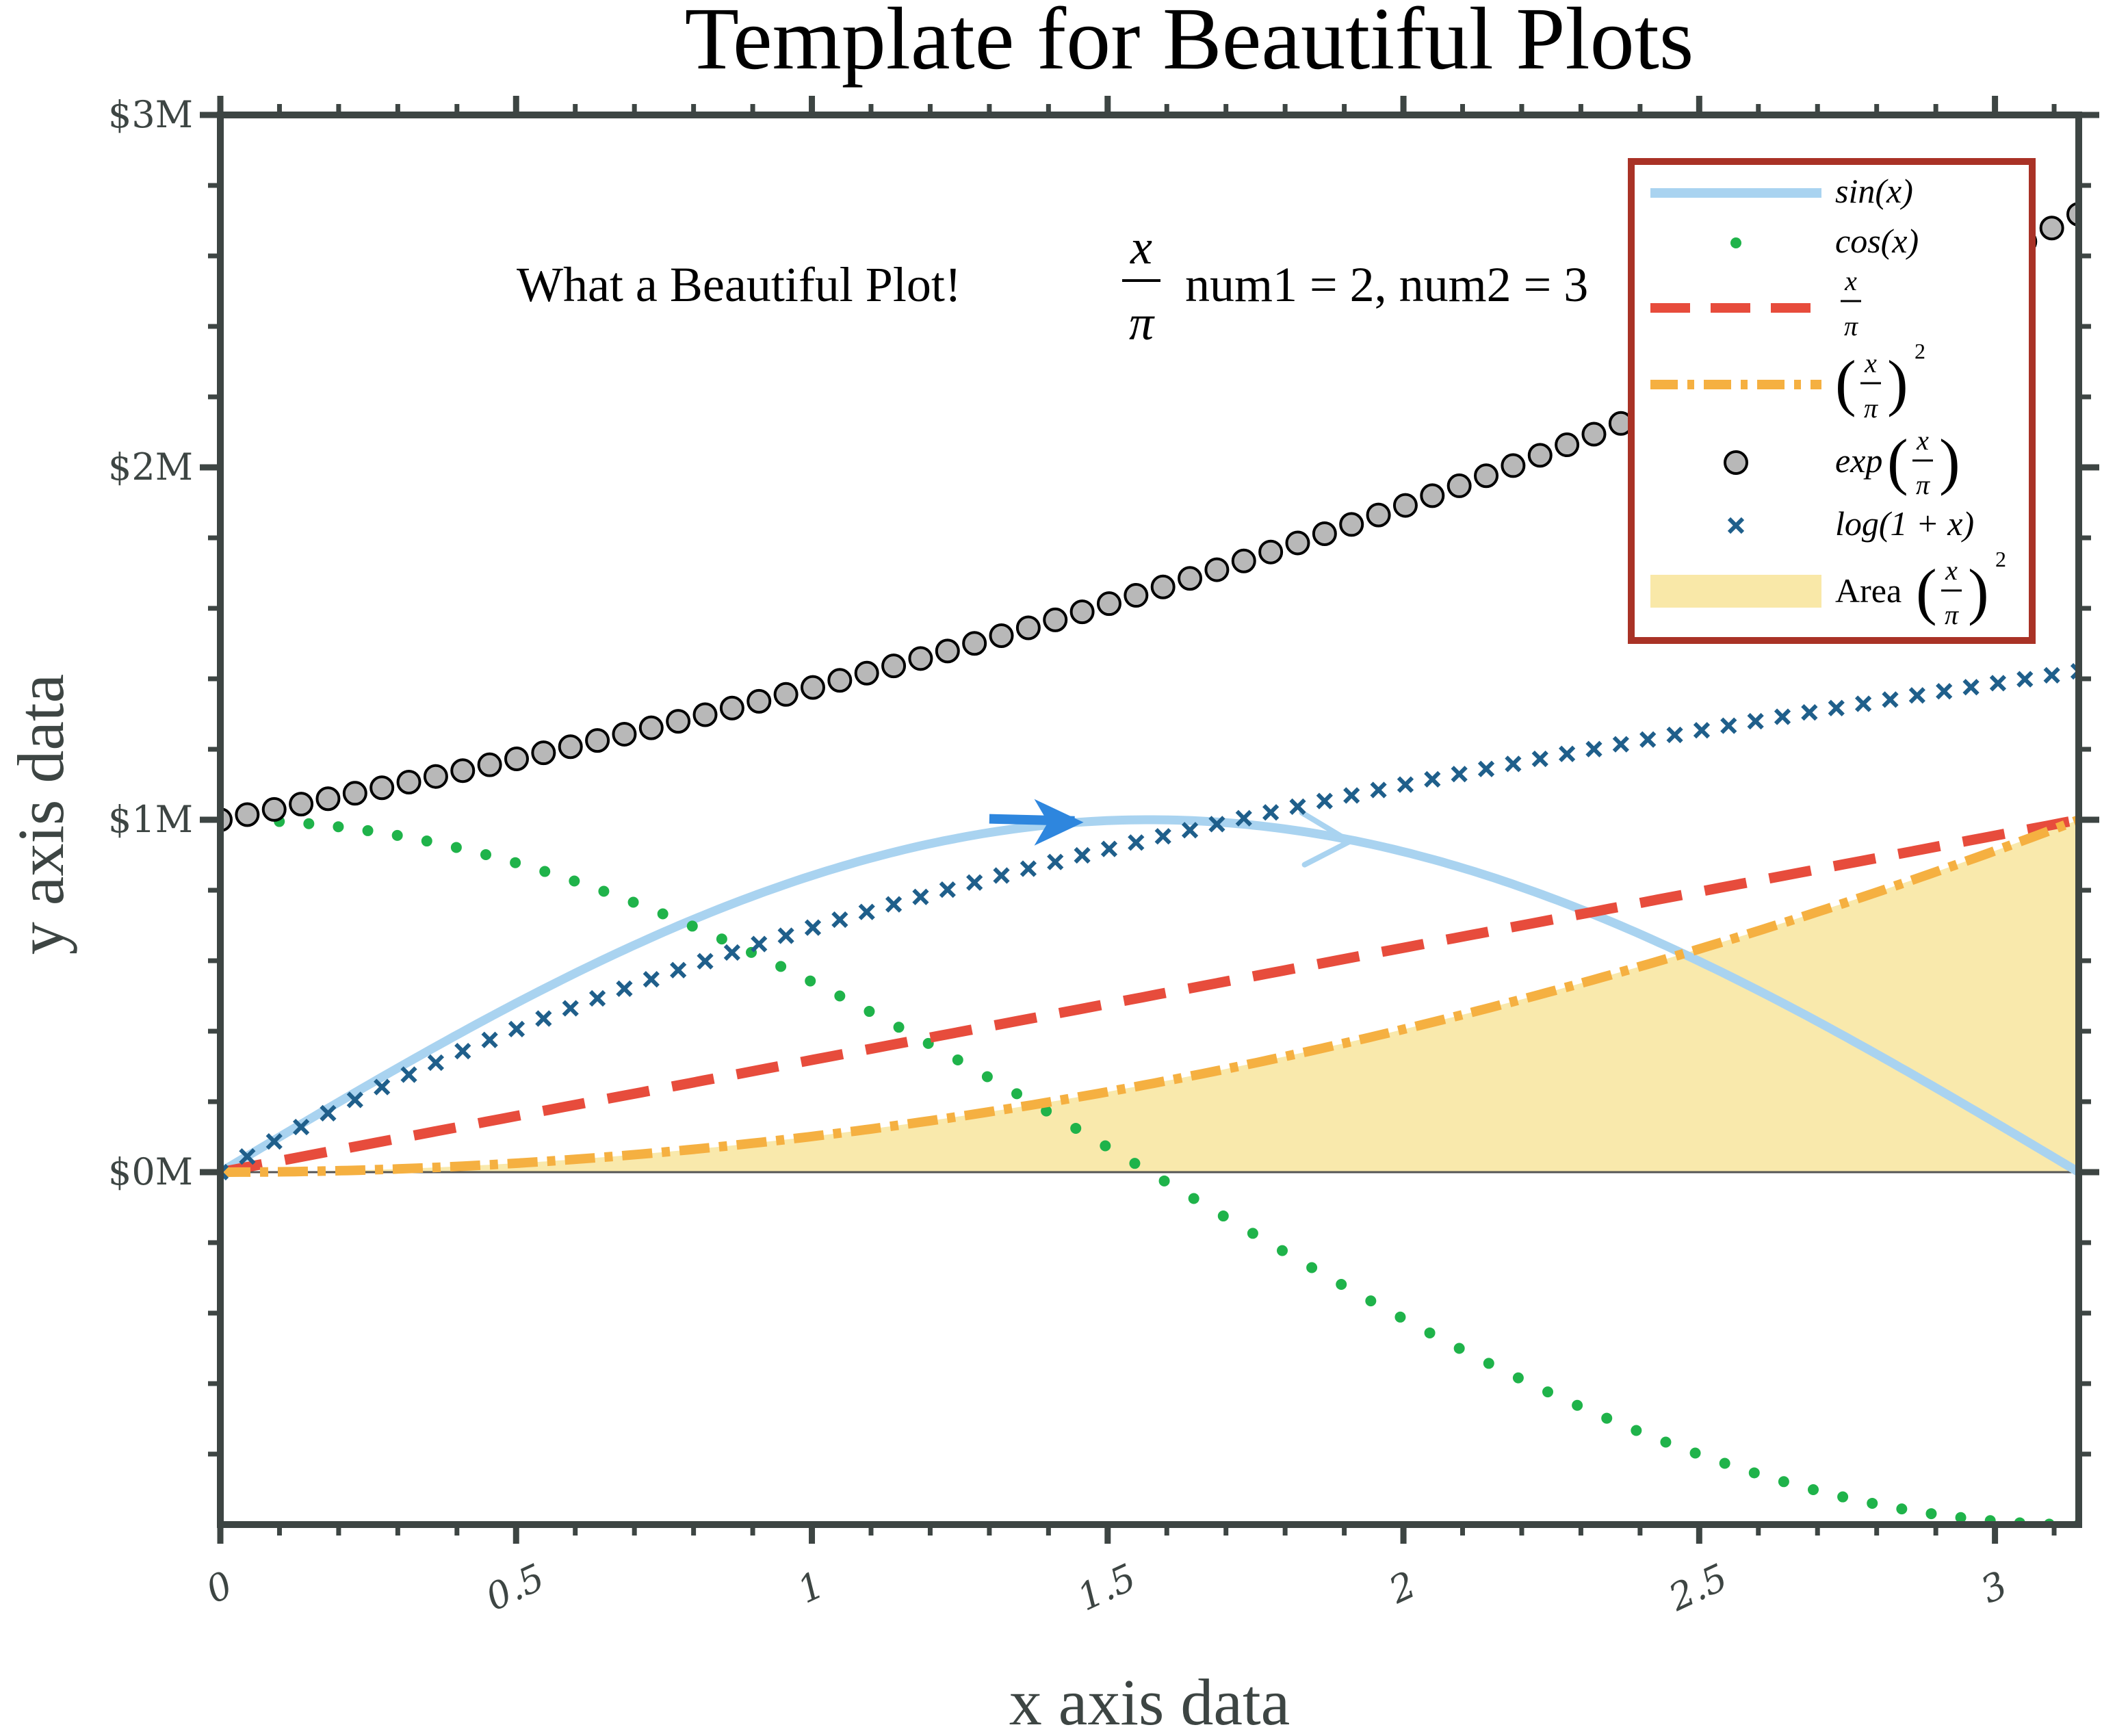 This screenshot has width=2102, height=1736. What do you see at coordinates (1106, 1587) in the screenshot?
I see `x-tick-label-3: 1.5` at bounding box center [1106, 1587].